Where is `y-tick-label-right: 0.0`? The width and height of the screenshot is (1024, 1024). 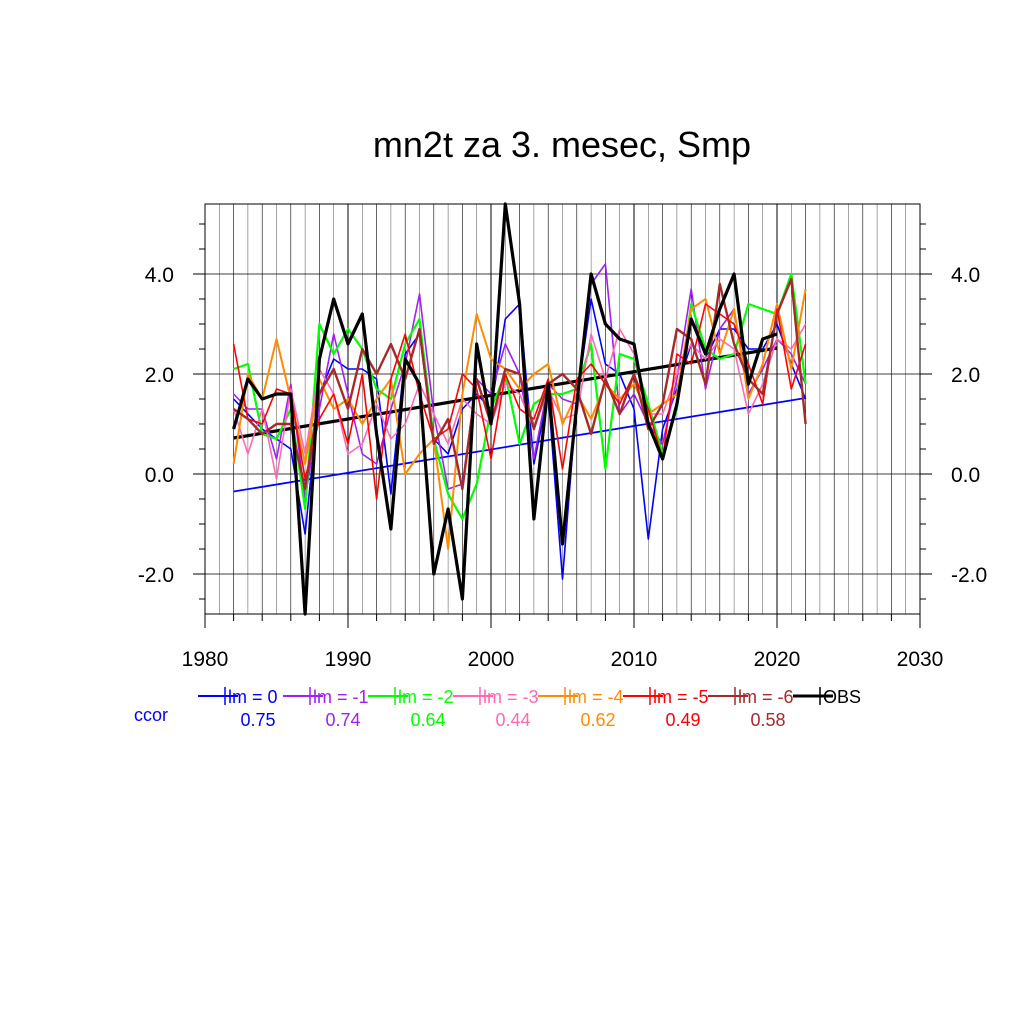 y-tick-label-right: 0.0 is located at coordinates (965, 475).